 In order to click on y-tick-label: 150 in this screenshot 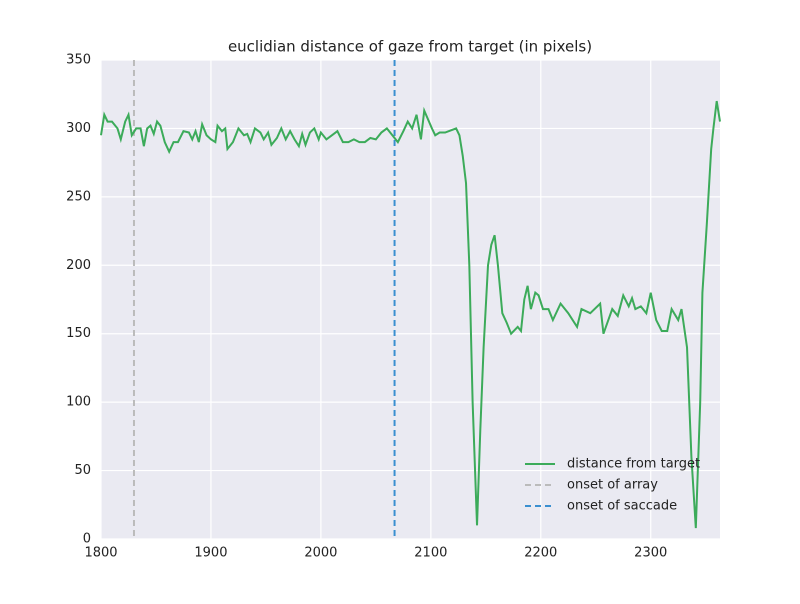, I will do `click(78, 333)`.